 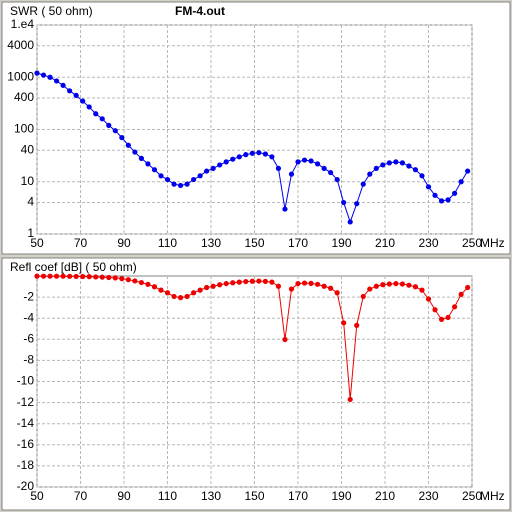 I want to click on y-tick-label: -14, so click(x=26, y=423).